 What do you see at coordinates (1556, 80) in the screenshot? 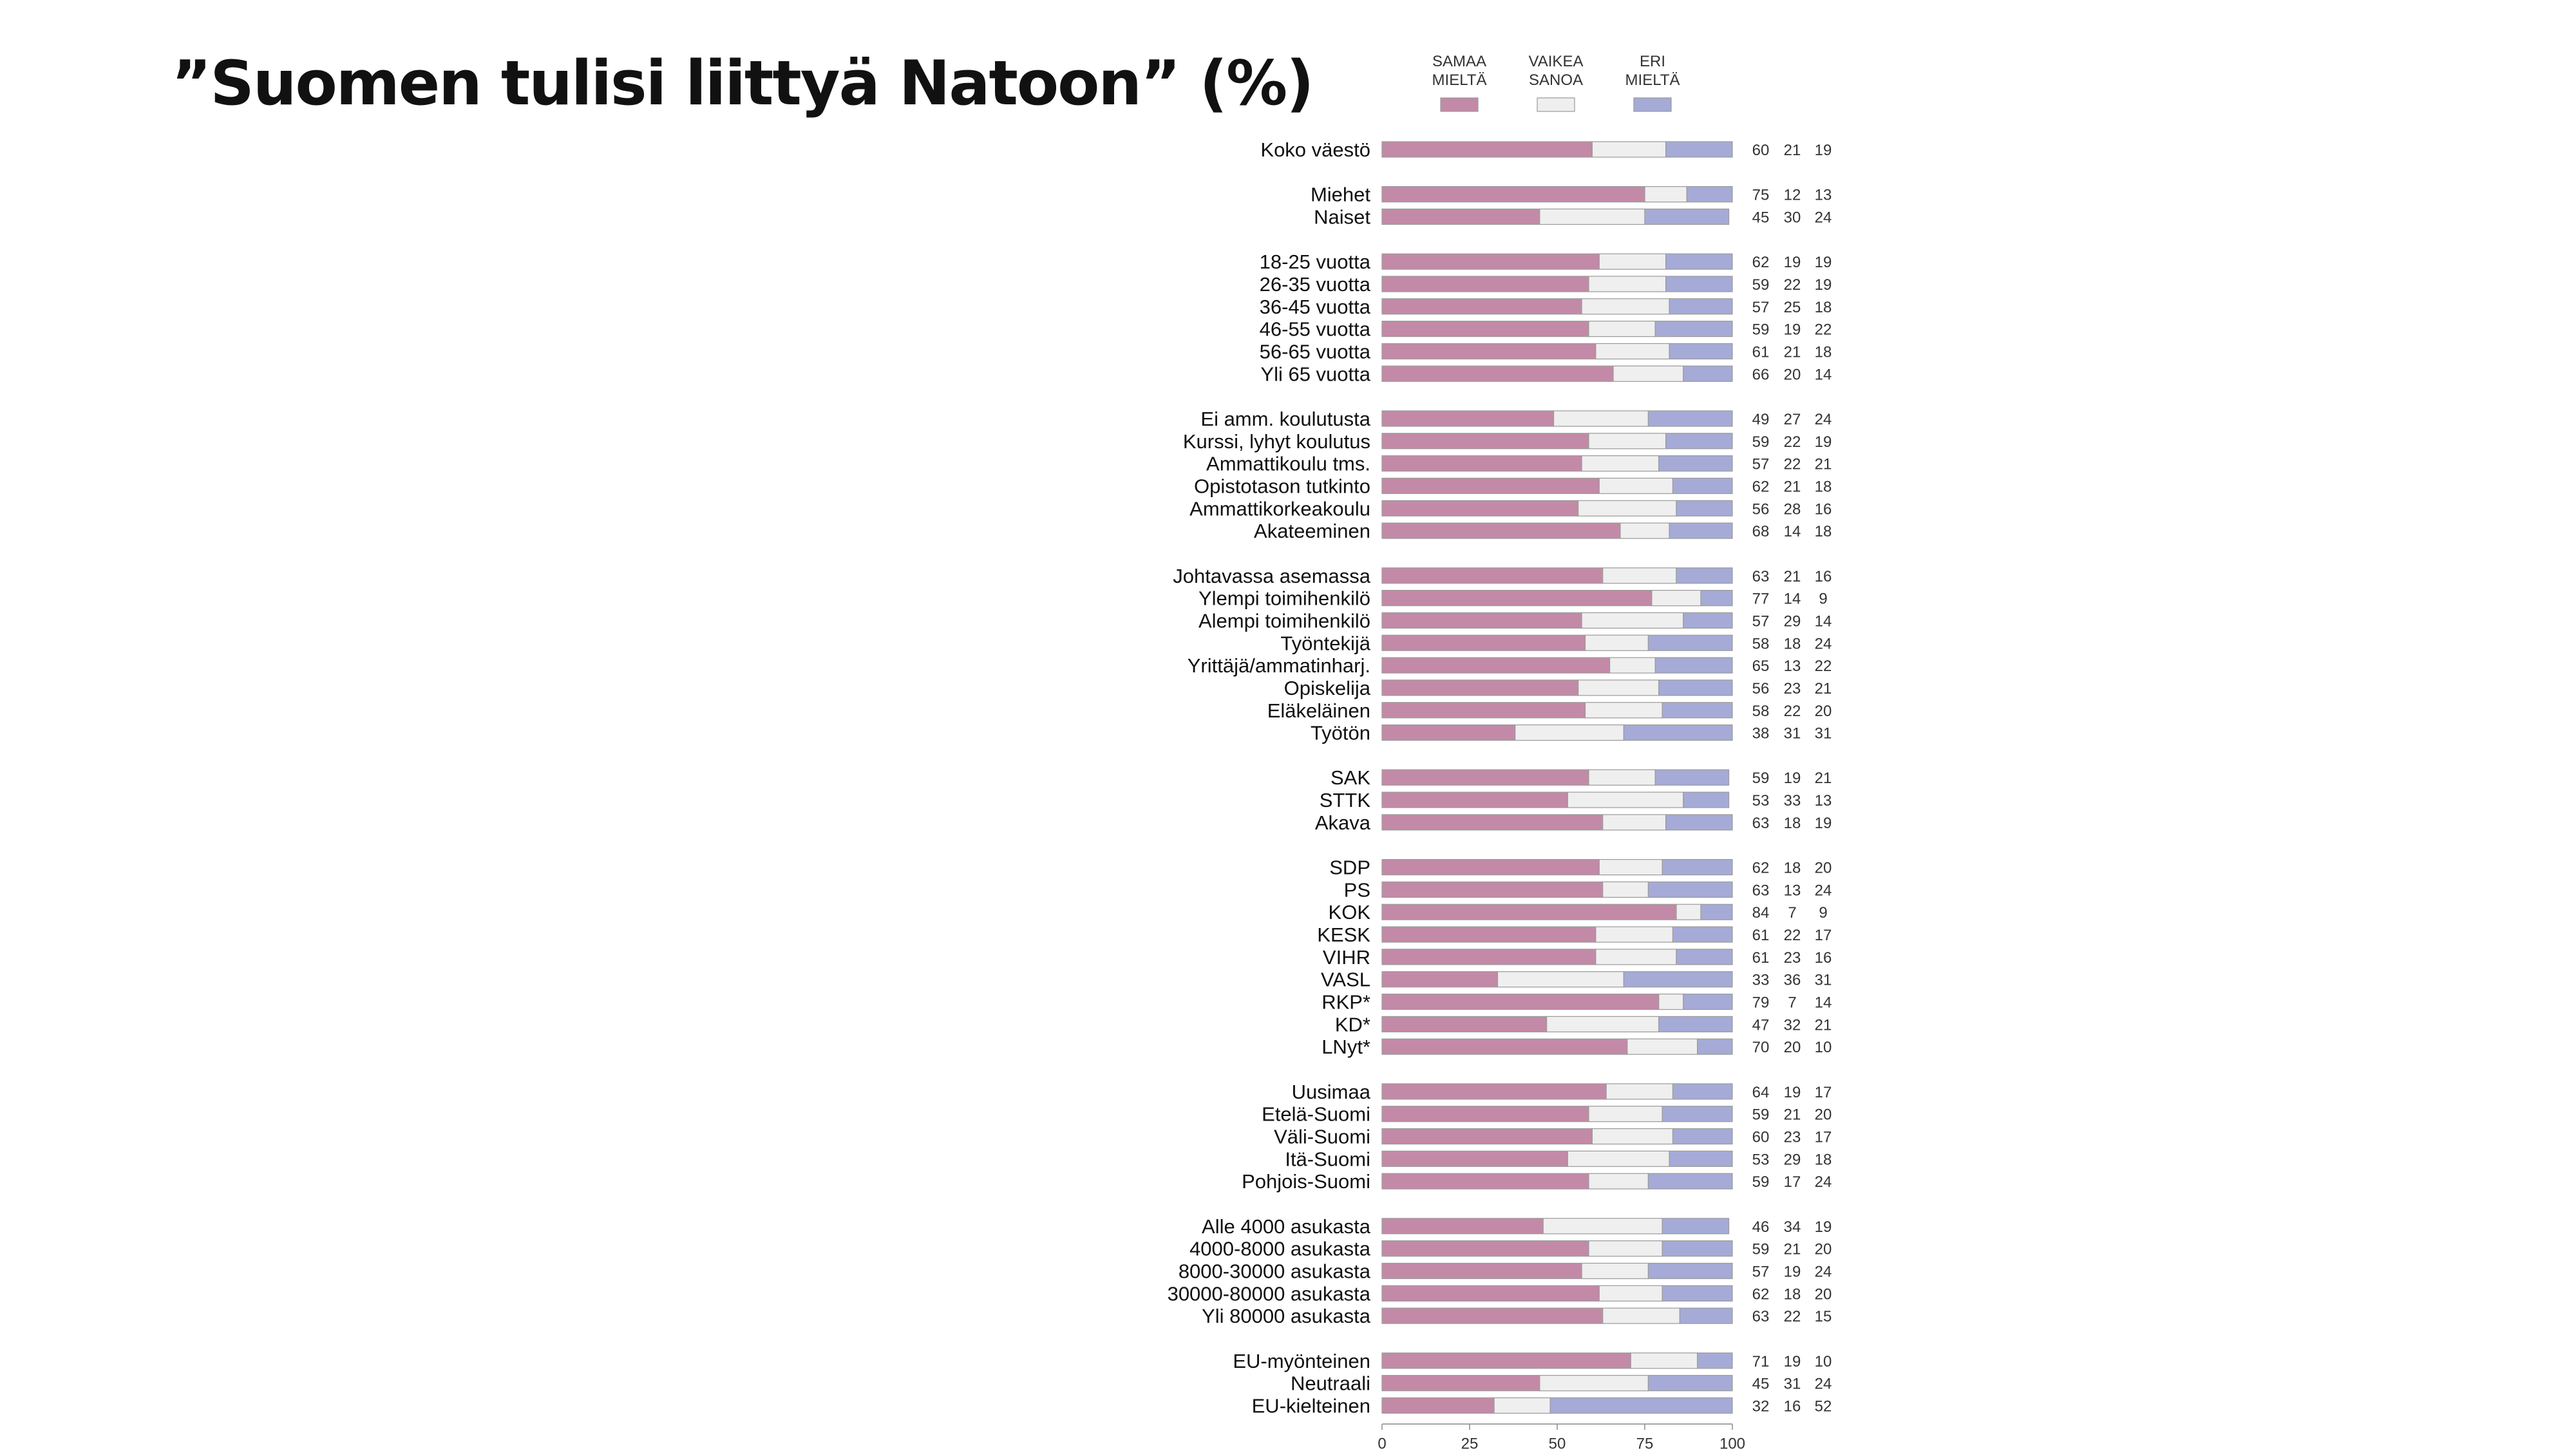
I see `legend-label: SANOA` at bounding box center [1556, 80].